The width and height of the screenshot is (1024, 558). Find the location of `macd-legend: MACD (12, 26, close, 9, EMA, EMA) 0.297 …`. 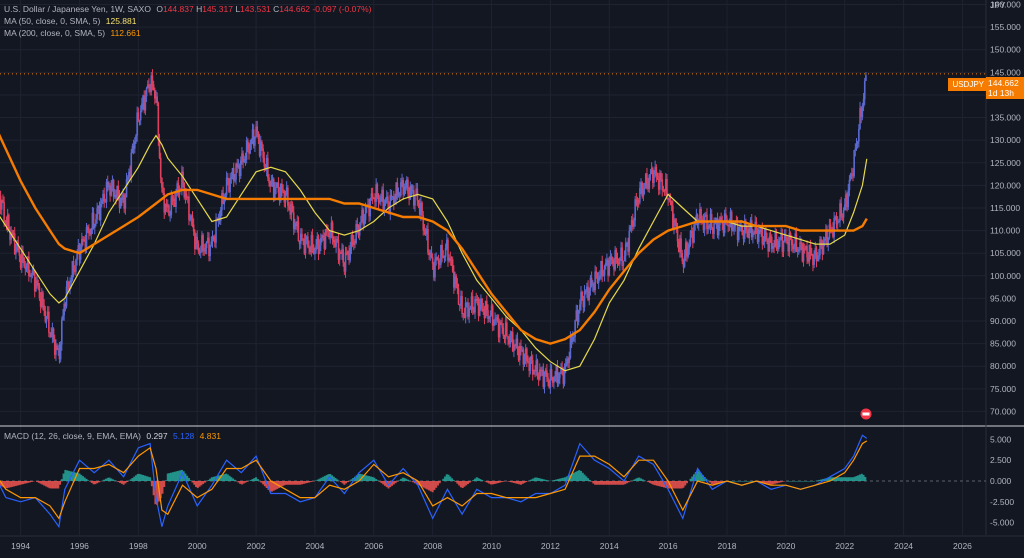

macd-legend: MACD (12, 26, close, 9, EMA, EMA) 0.297 … is located at coordinates (112, 436).